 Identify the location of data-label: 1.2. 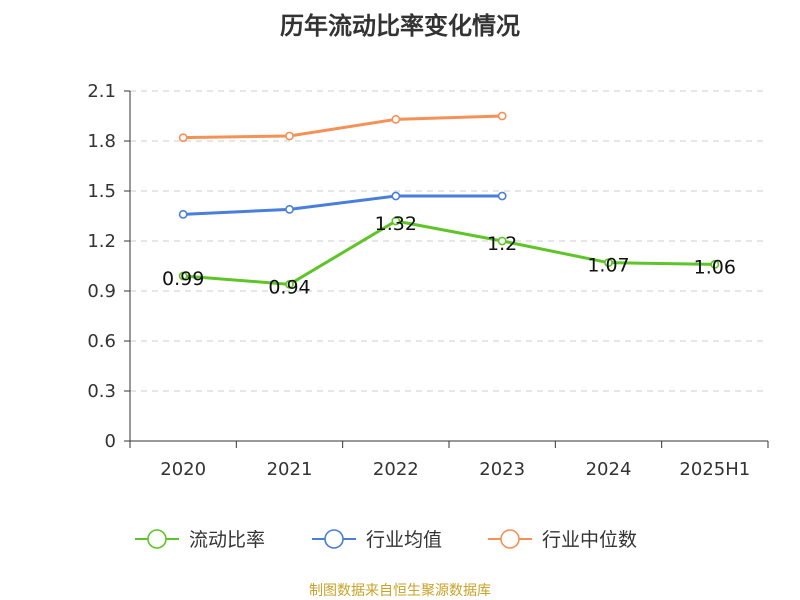
(502, 244).